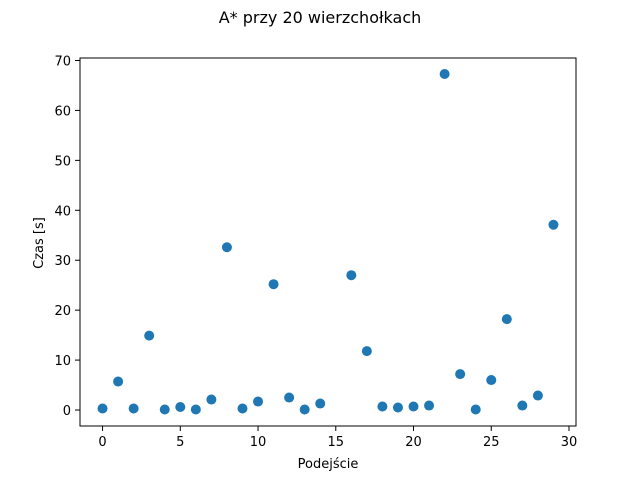 The height and width of the screenshot is (480, 640). I want to click on x-tick-label: 20, so click(413, 442).